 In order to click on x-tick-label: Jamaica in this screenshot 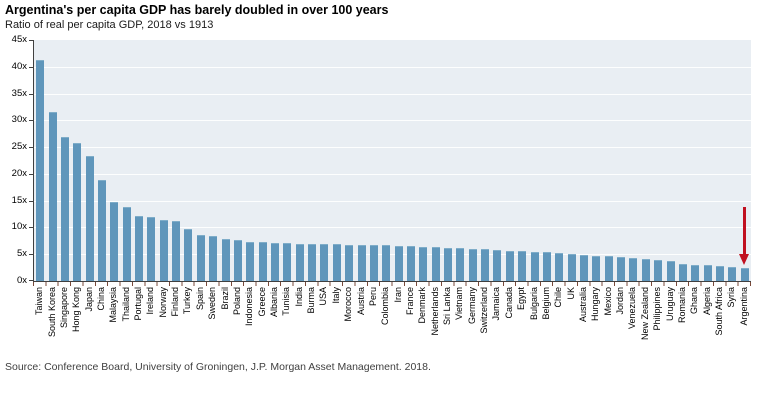, I will do `click(496, 304)`.